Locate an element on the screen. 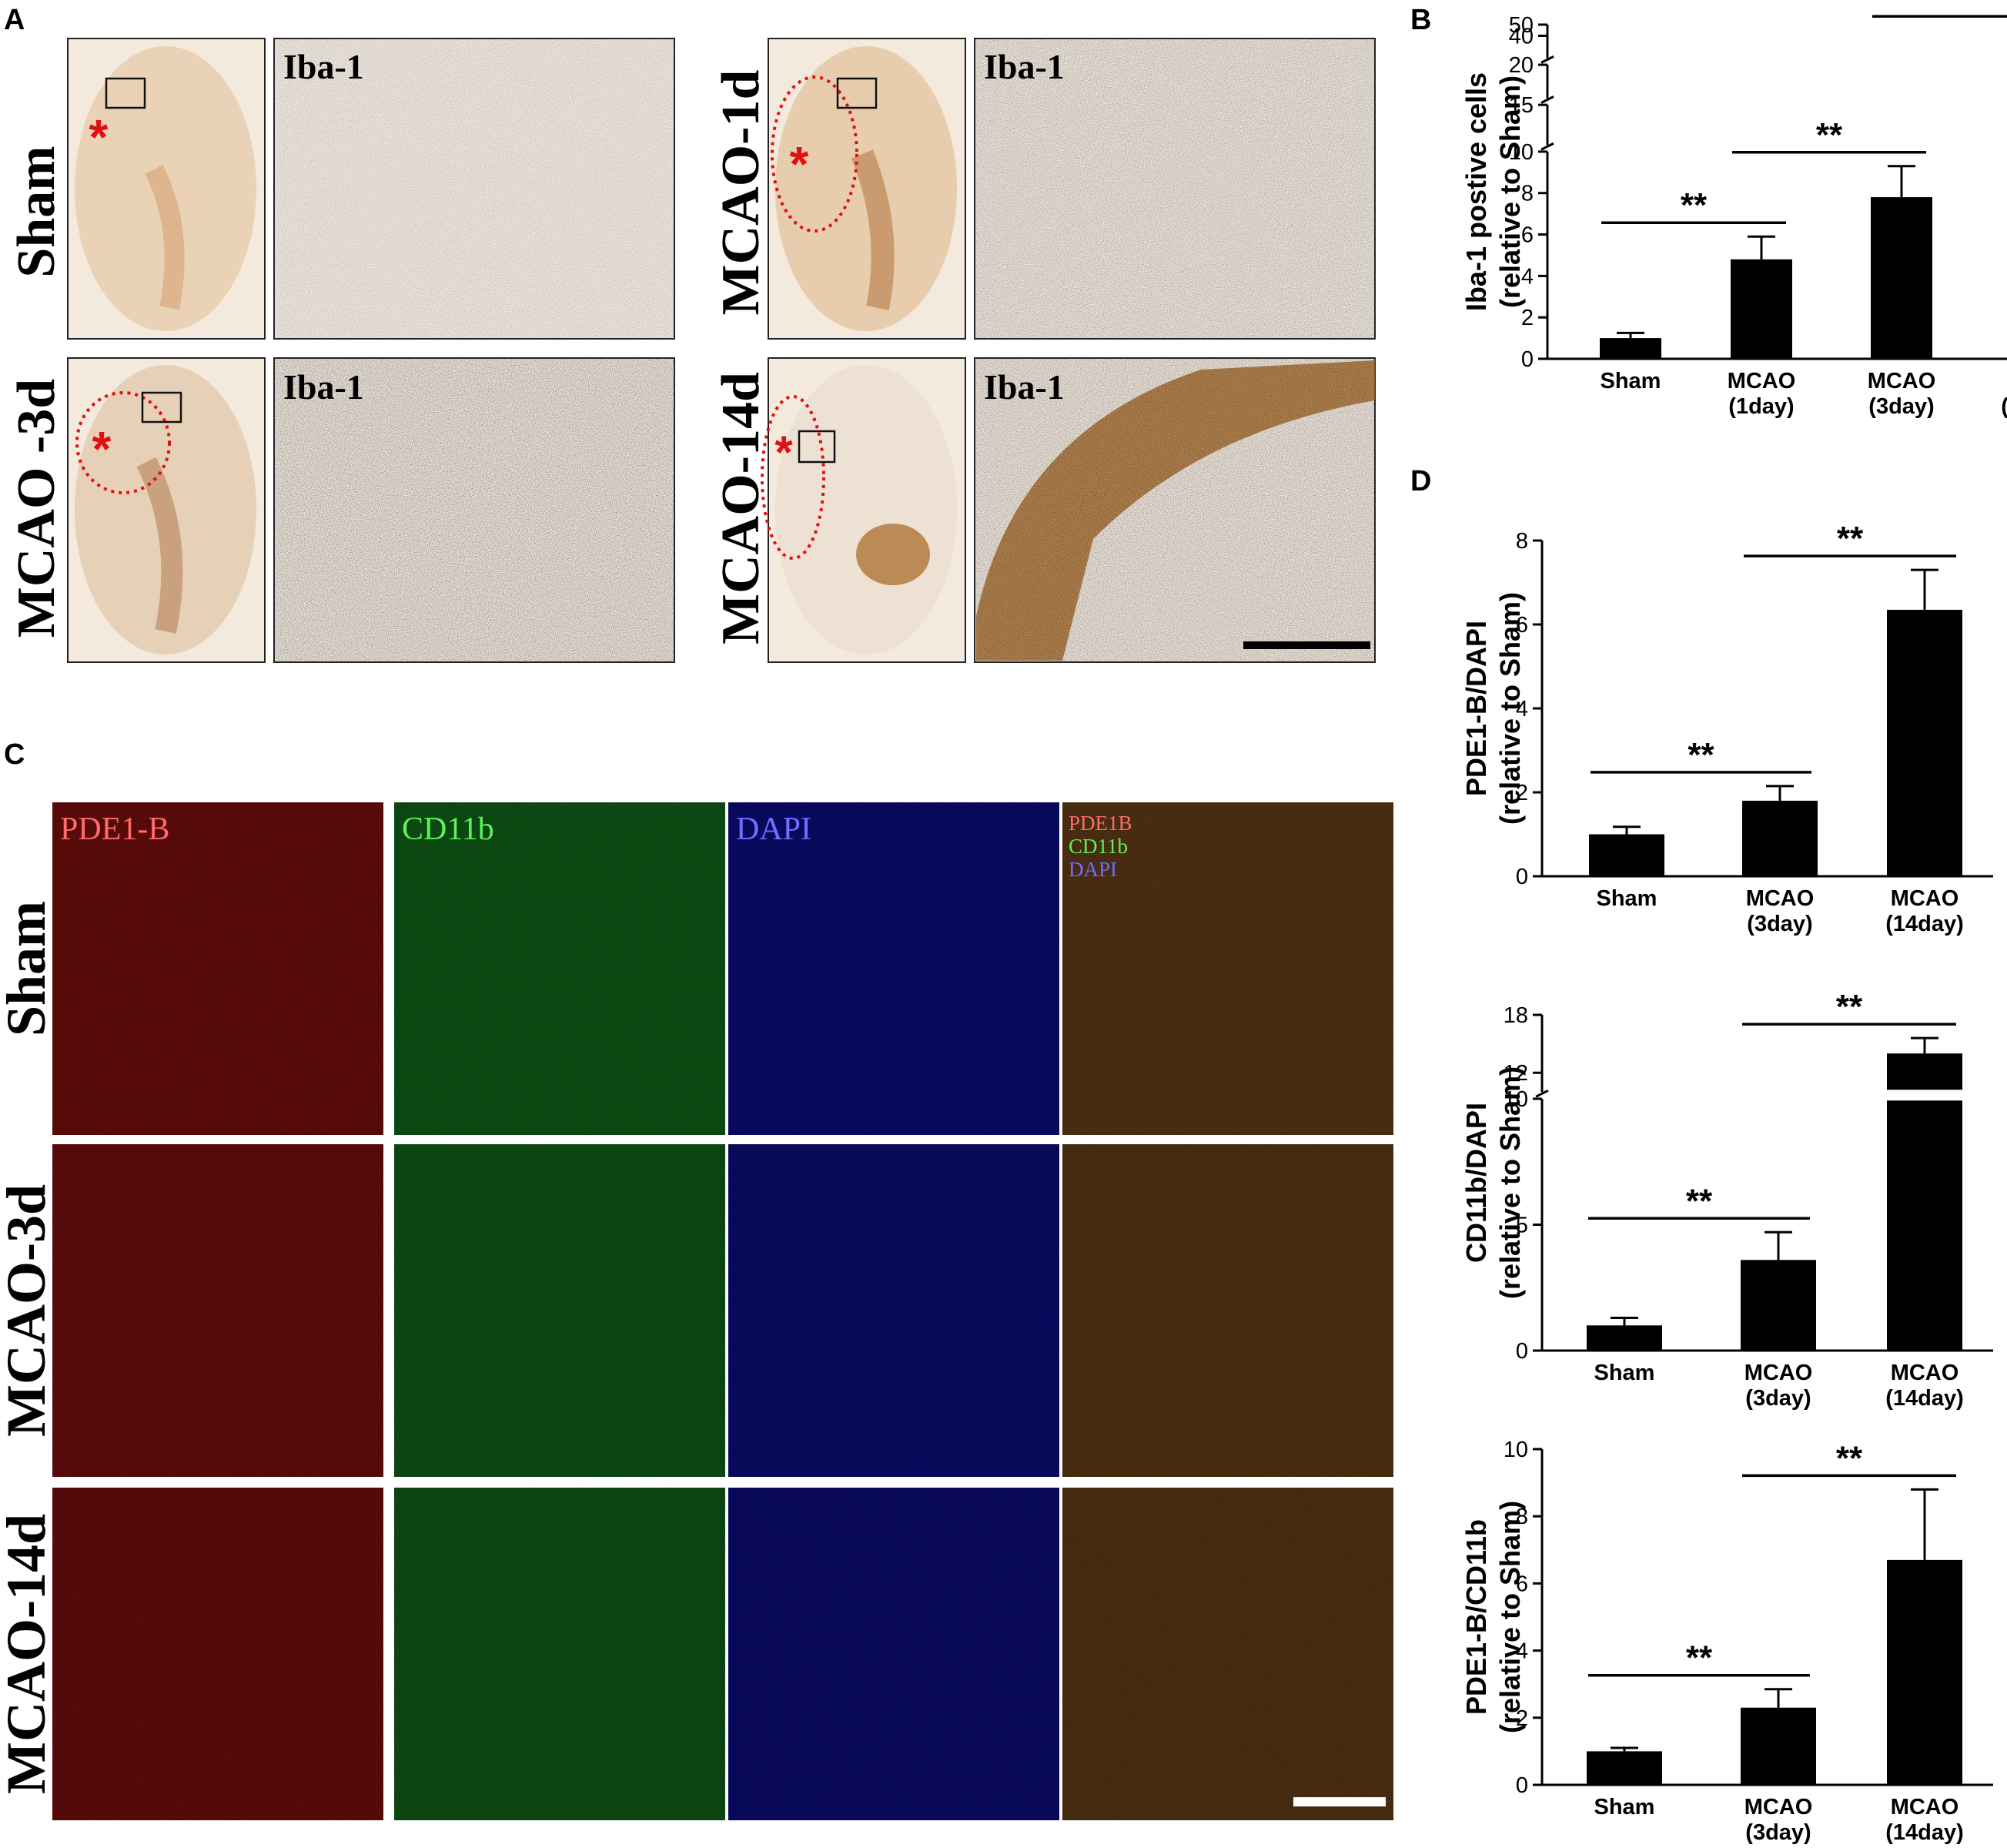 This screenshot has width=2007, height=1848. y-tick-label: 18 is located at coordinates (1516, 1015).